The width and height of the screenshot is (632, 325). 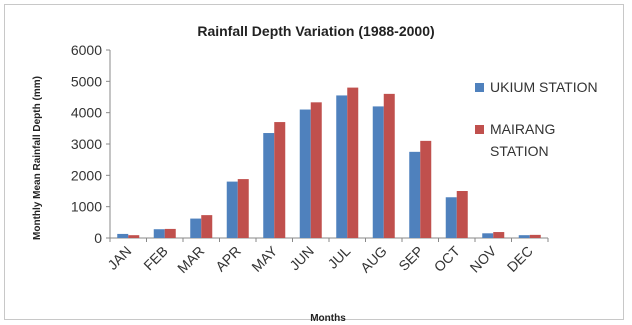 I want to click on x-tick-label: JUN, so click(x=301, y=258).